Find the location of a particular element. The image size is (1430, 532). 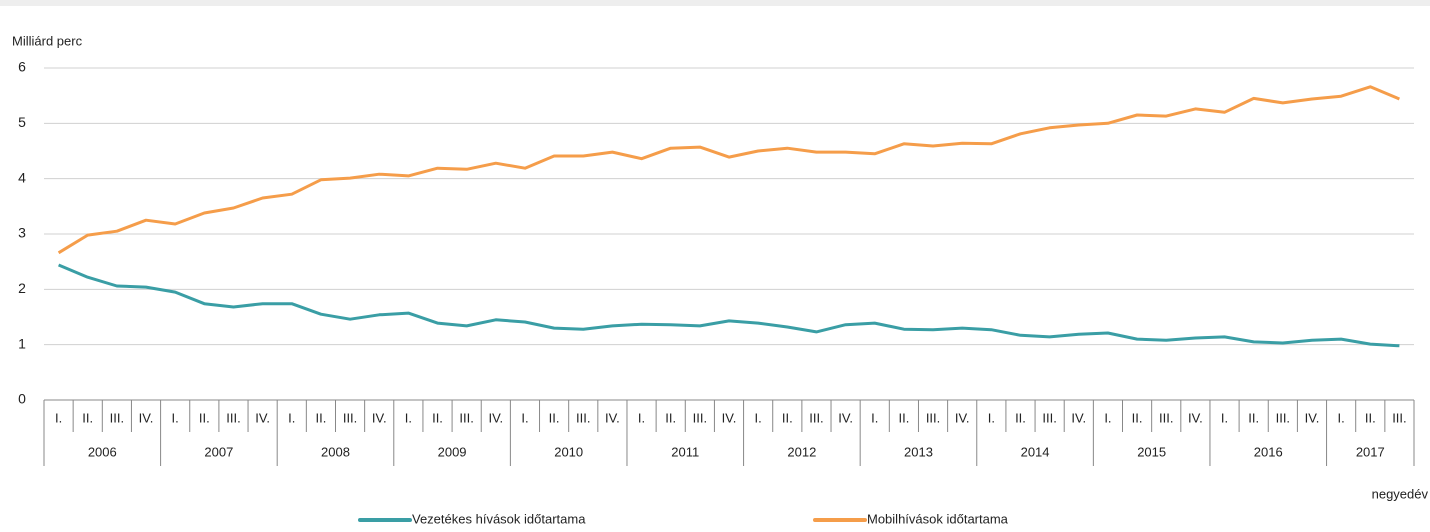

y-tick-label: 0 is located at coordinates (22, 399).